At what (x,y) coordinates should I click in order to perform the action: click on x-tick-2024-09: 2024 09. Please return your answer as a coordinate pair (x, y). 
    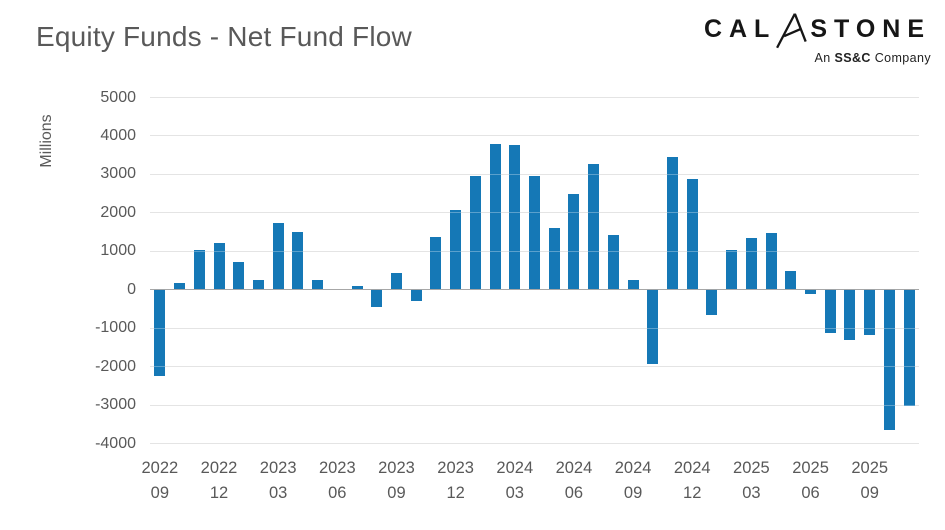
    Looking at the image, I should click on (633, 481).